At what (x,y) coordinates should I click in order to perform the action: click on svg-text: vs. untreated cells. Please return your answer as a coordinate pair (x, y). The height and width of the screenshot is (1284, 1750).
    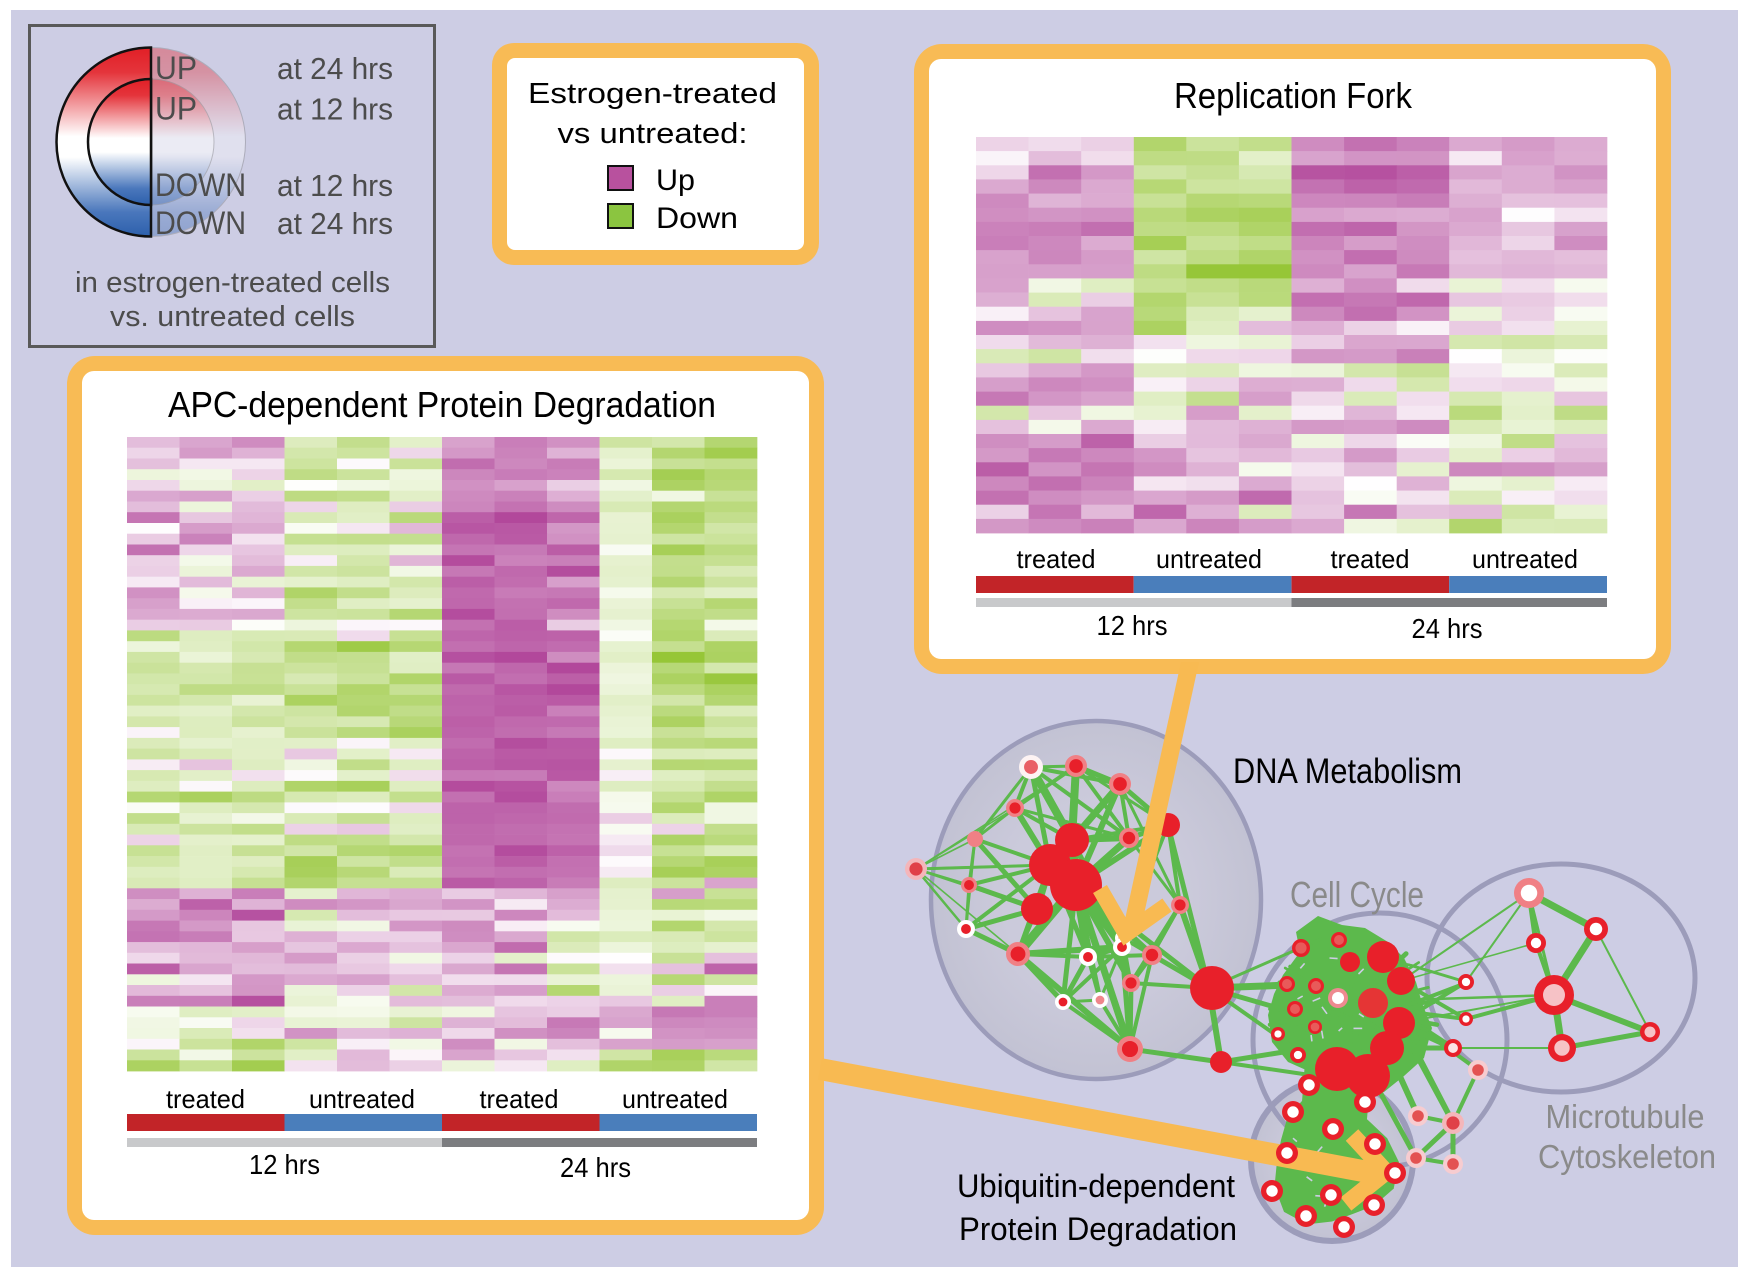
    Looking at the image, I should click on (232, 317).